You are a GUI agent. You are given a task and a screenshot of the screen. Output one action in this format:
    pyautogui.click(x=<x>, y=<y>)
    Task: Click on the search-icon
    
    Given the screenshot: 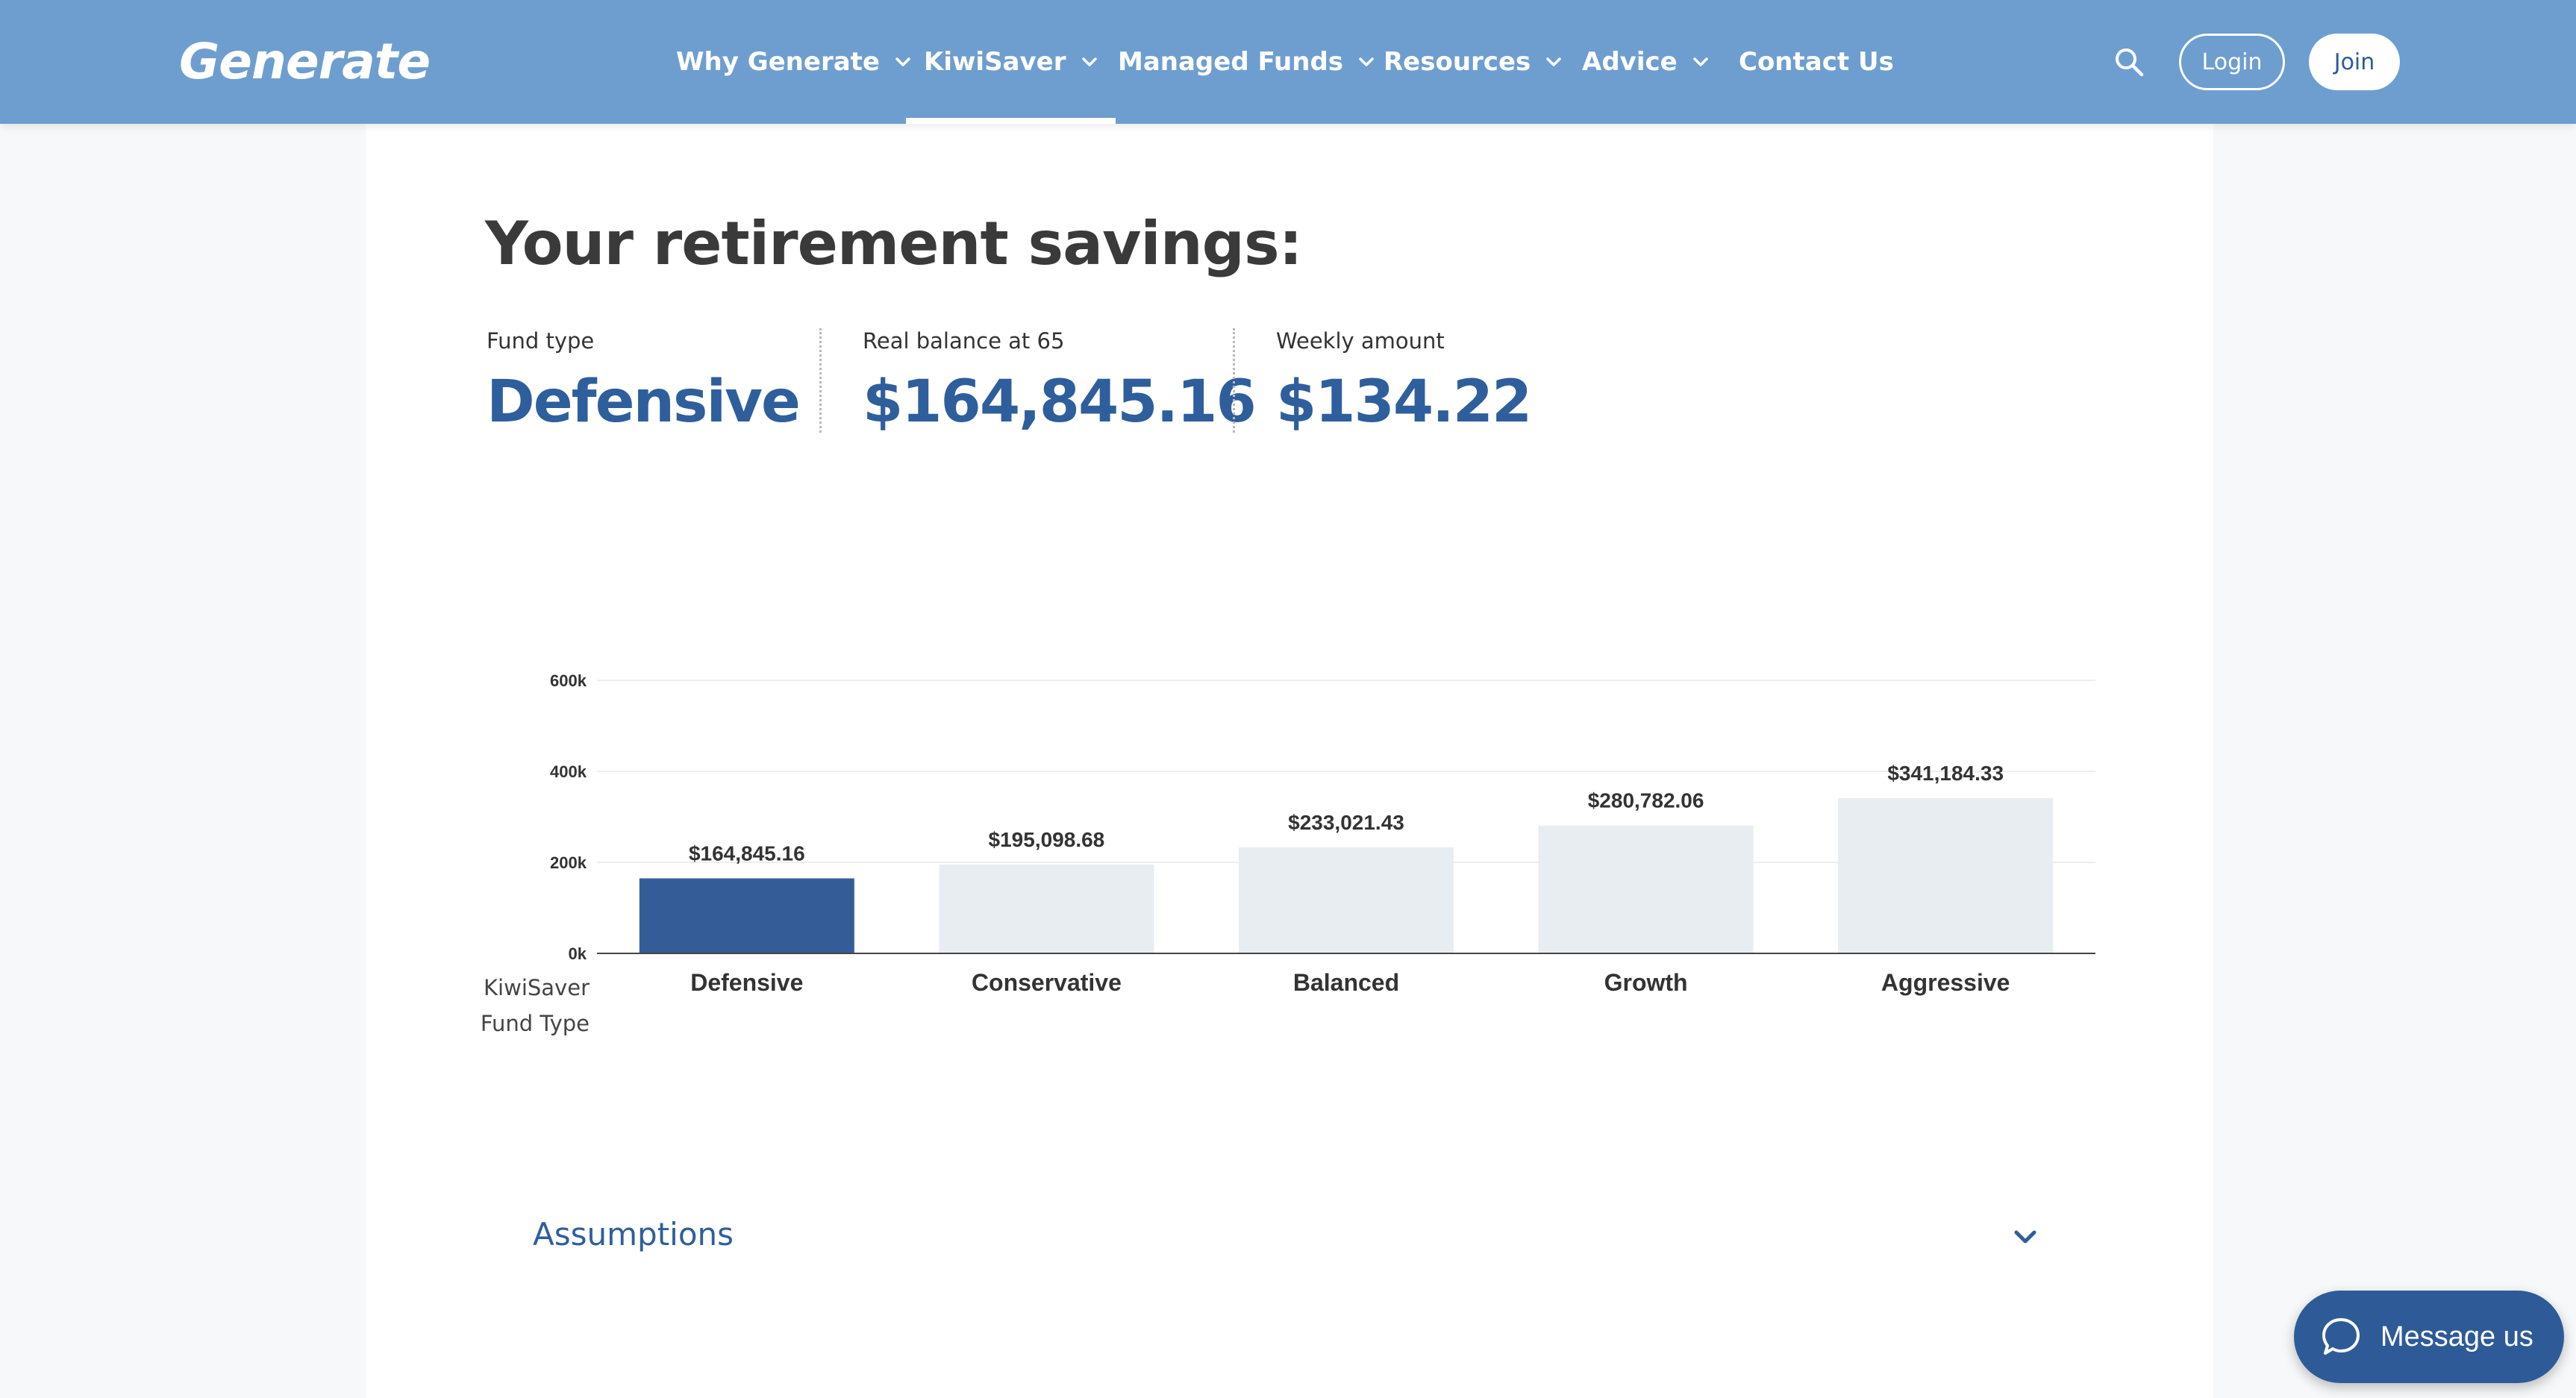 What is the action you would take?
    pyautogui.click(x=2129, y=62)
    